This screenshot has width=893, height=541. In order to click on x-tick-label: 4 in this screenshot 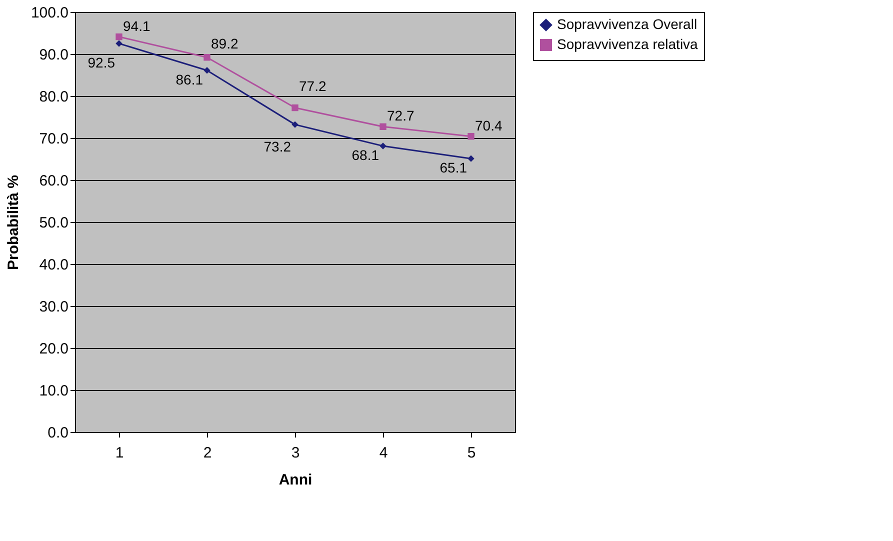, I will do `click(383, 453)`.